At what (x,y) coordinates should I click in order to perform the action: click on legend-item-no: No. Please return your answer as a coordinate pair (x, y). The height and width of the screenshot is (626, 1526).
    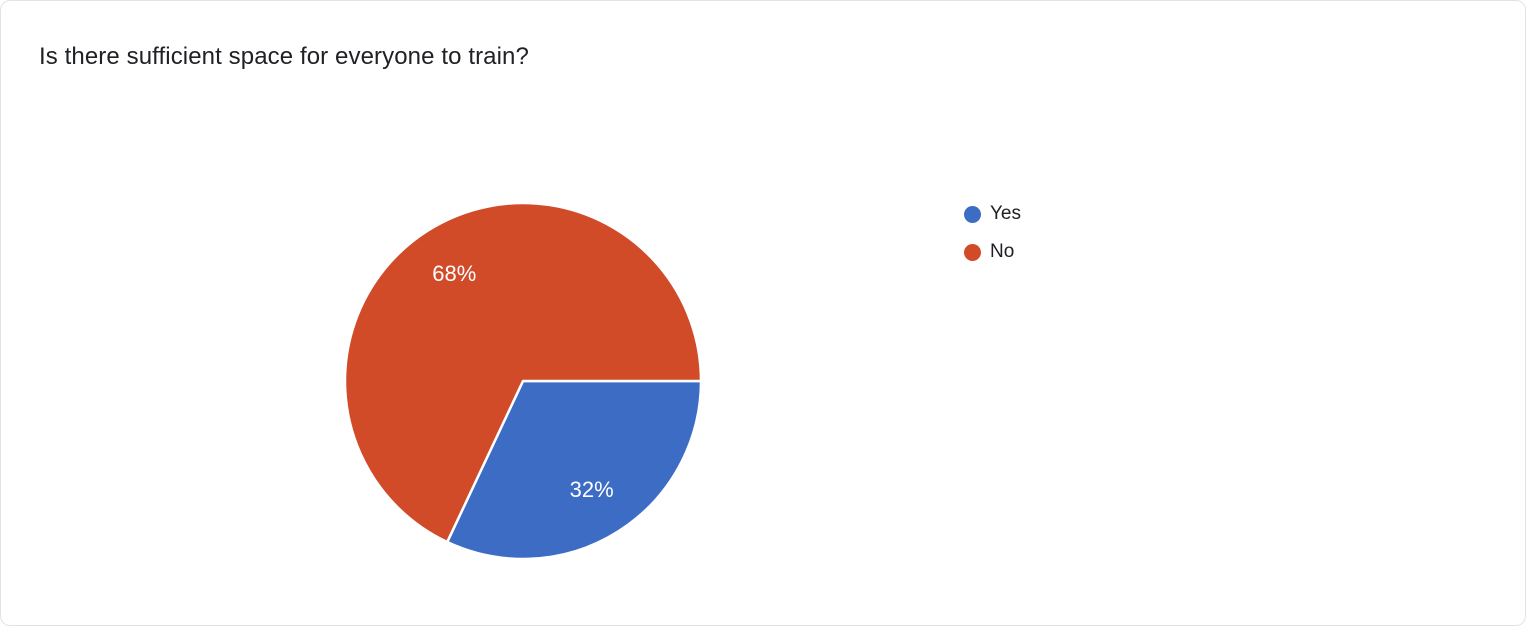
    Looking at the image, I should click on (992, 252).